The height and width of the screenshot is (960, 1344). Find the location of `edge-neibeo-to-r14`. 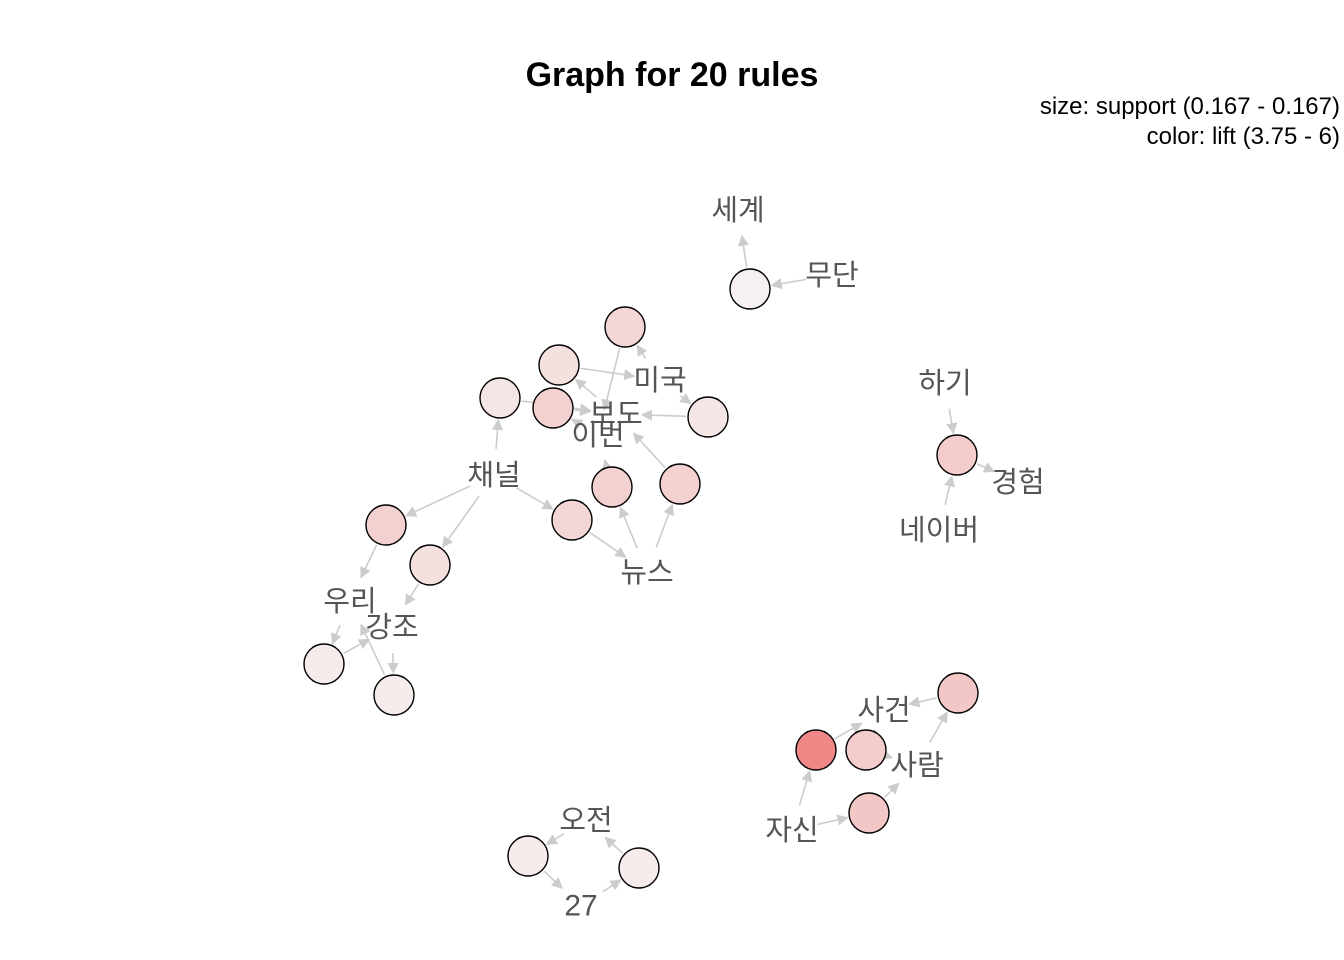

edge-neibeo-to-r14 is located at coordinates (949, 490).